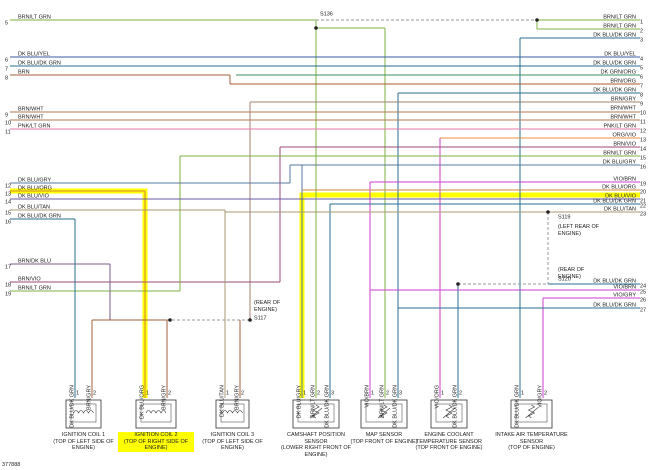  What do you see at coordinates (260, 318) in the screenshot?
I see `splice-id: S117` at bounding box center [260, 318].